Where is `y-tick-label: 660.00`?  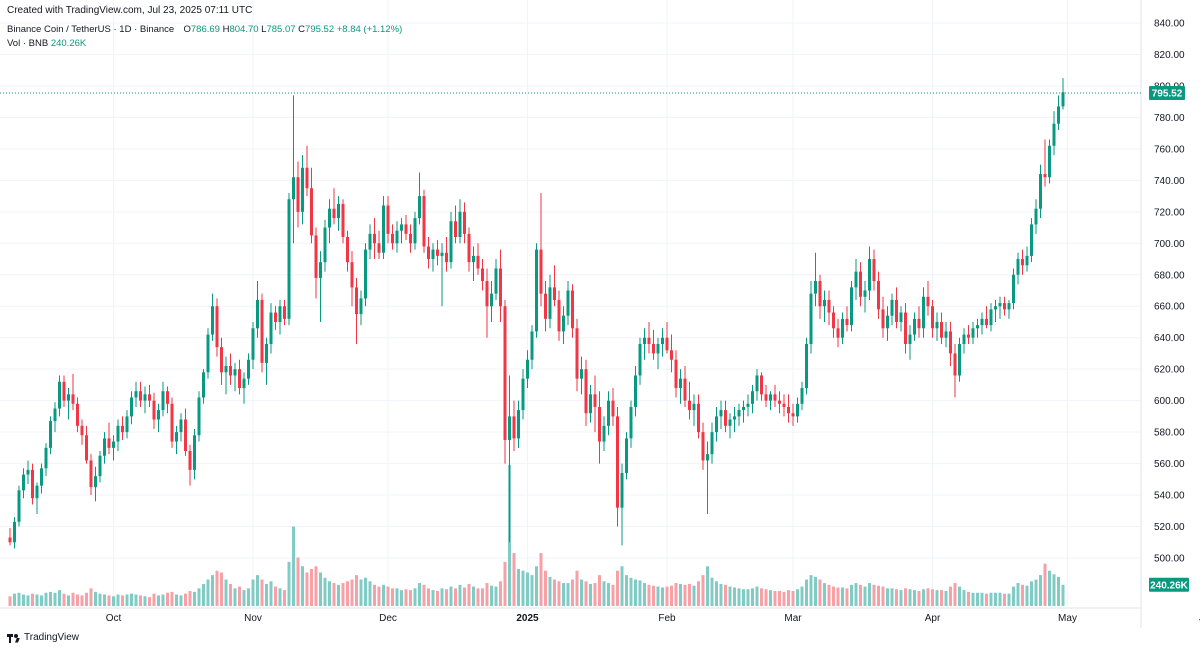 y-tick-label: 660.00 is located at coordinates (1169, 307).